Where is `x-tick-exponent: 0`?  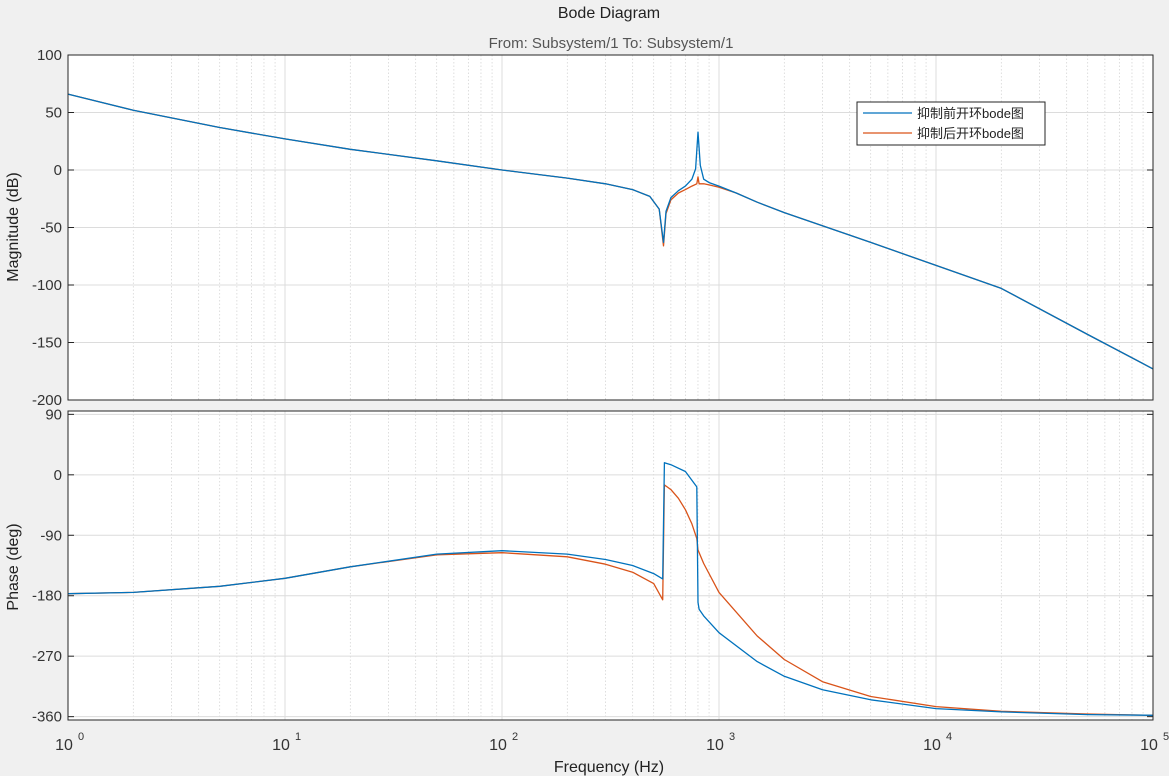 x-tick-exponent: 0 is located at coordinates (81, 737).